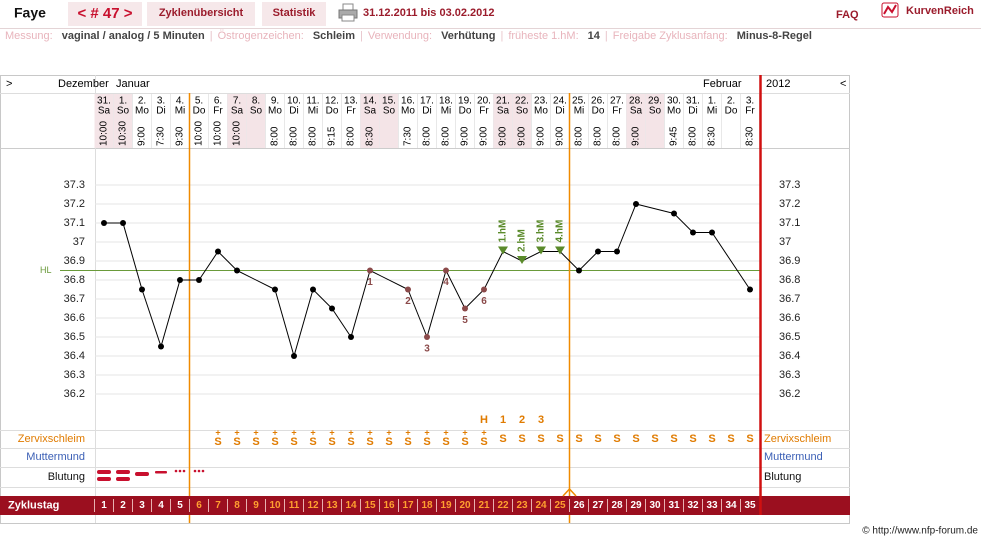 The image size is (981, 544). I want to click on printer-icon, so click(348, 12).